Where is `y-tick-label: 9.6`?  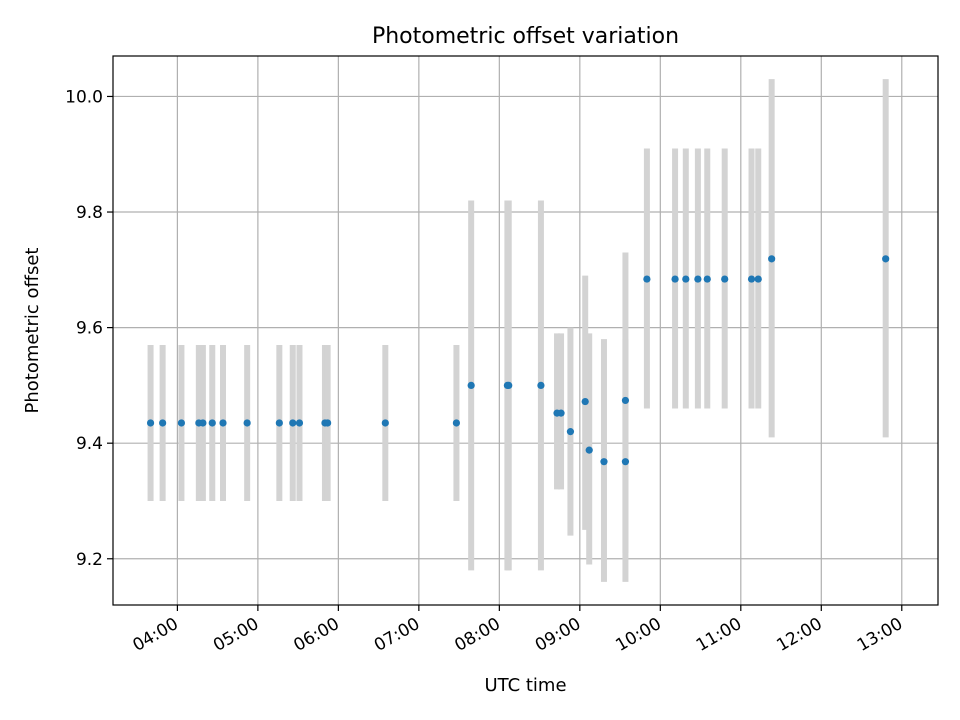 y-tick-label: 9.6 is located at coordinates (89, 329).